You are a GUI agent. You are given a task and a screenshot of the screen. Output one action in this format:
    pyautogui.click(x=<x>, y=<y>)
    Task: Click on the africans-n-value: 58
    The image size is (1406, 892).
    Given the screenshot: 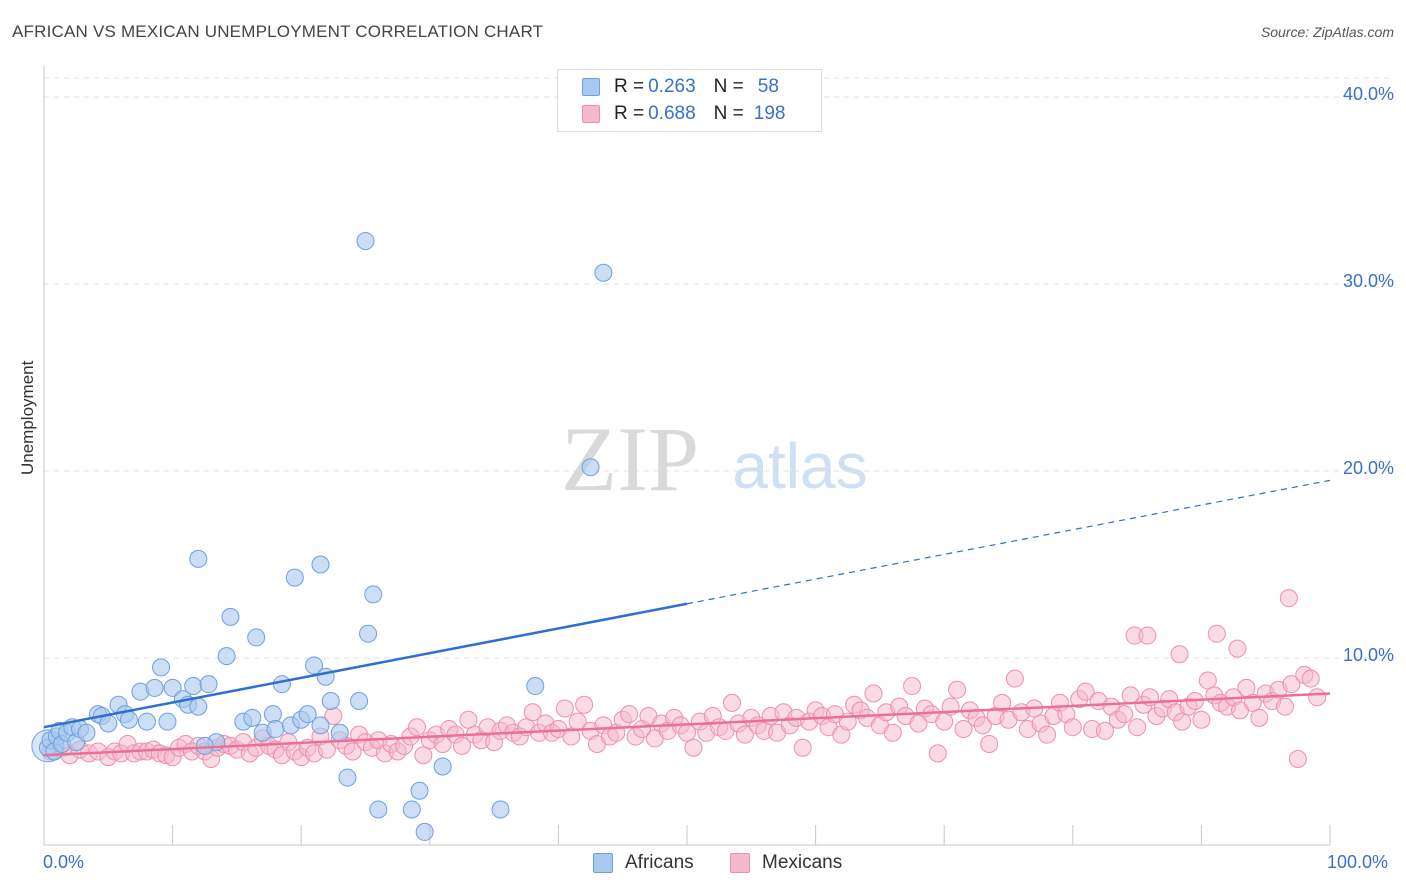 What is the action you would take?
    pyautogui.click(x=768, y=86)
    